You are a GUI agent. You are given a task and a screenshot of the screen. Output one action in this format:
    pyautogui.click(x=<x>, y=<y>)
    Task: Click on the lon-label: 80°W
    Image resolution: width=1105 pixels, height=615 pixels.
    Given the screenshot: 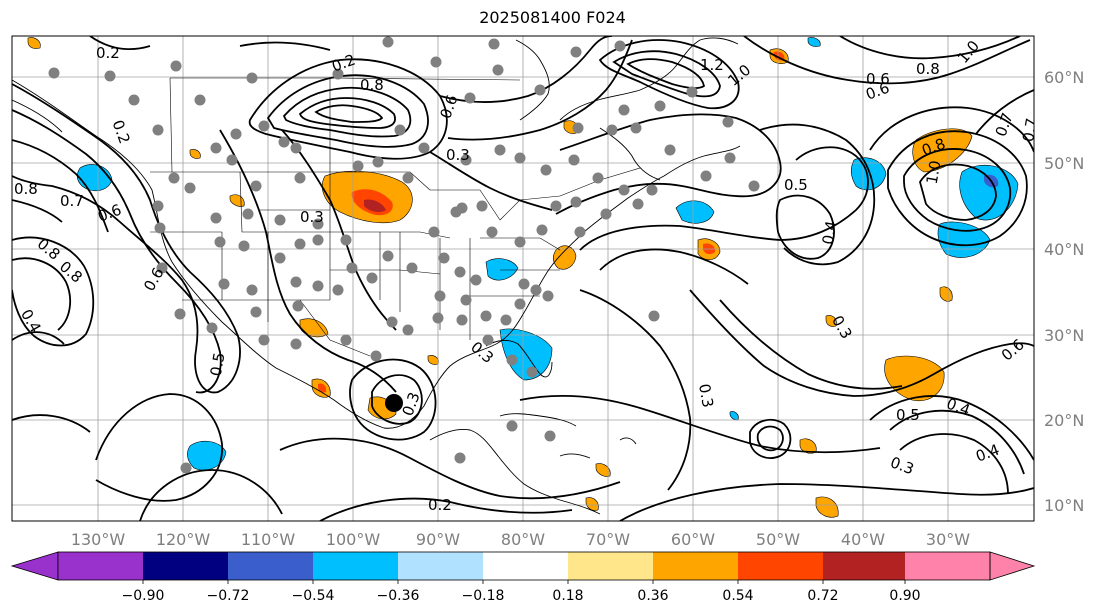 What is the action you would take?
    pyautogui.click(x=523, y=539)
    